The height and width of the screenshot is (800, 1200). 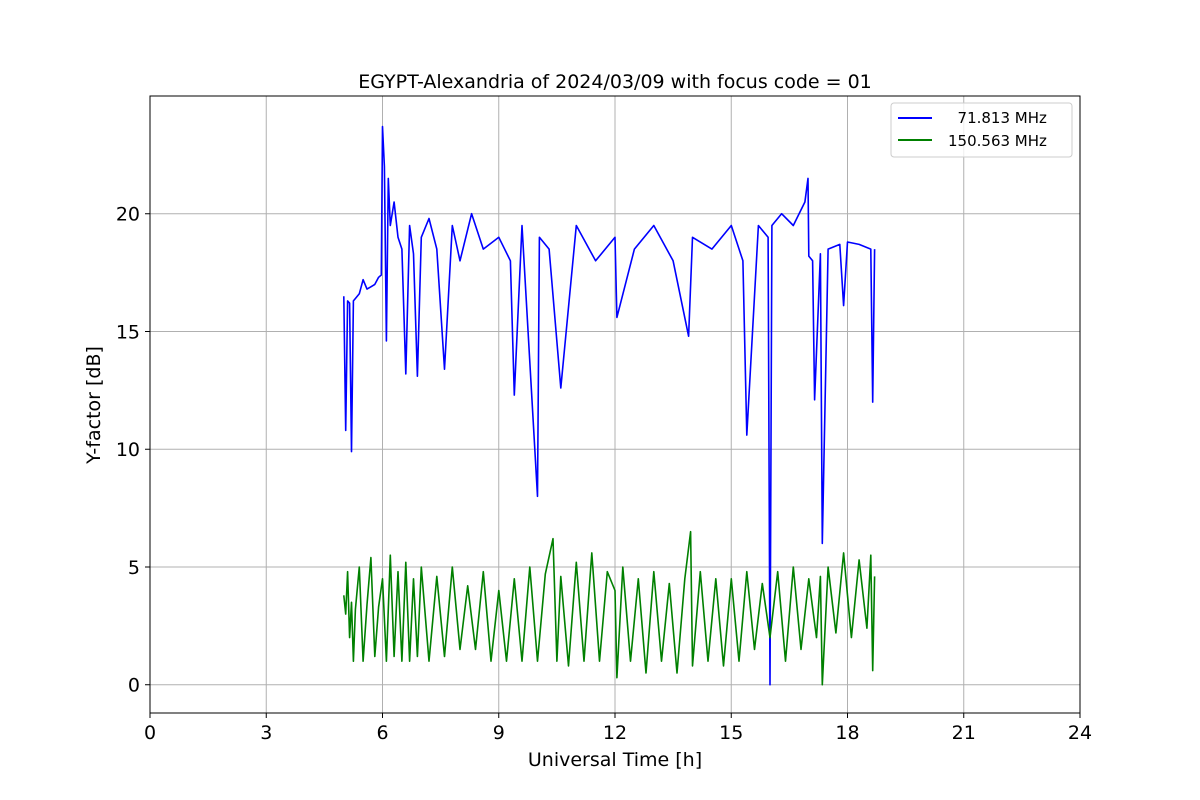 I want to click on y-tick-label: 20, so click(x=128, y=215).